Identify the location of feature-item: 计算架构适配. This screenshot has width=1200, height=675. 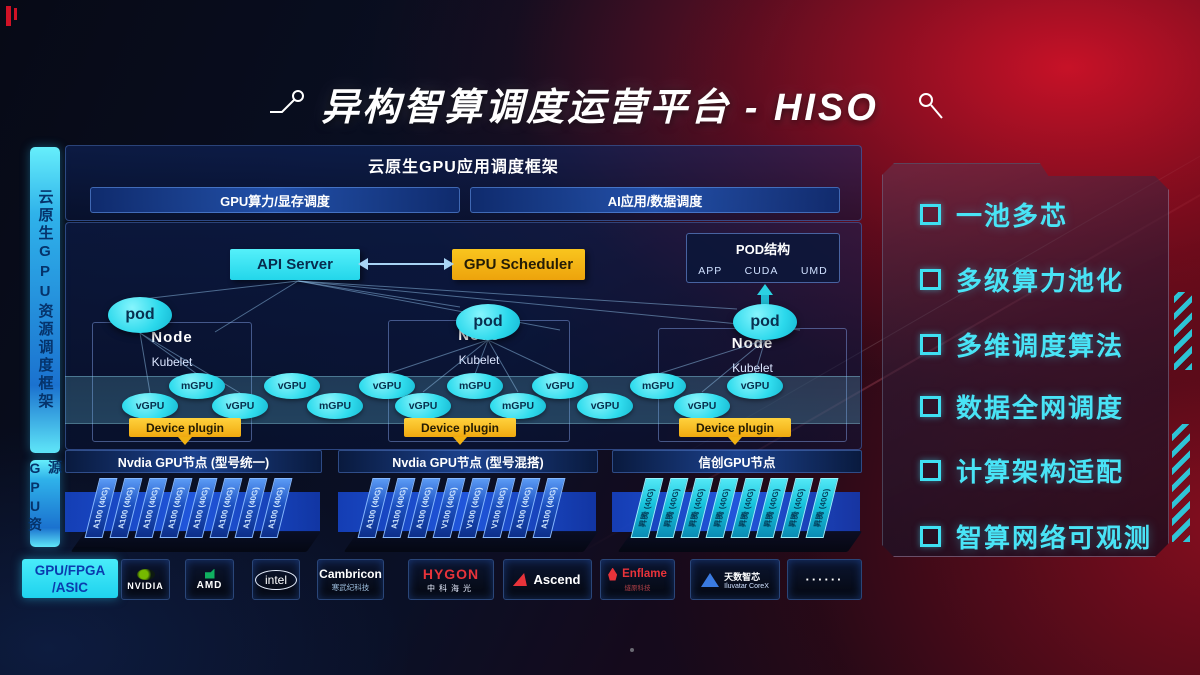
(1022, 470).